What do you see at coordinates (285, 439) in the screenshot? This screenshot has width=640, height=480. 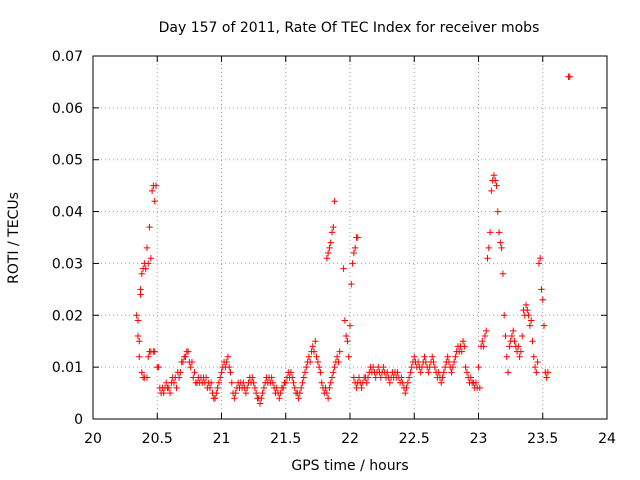 I see `x-tick-label: 21.5` at bounding box center [285, 439].